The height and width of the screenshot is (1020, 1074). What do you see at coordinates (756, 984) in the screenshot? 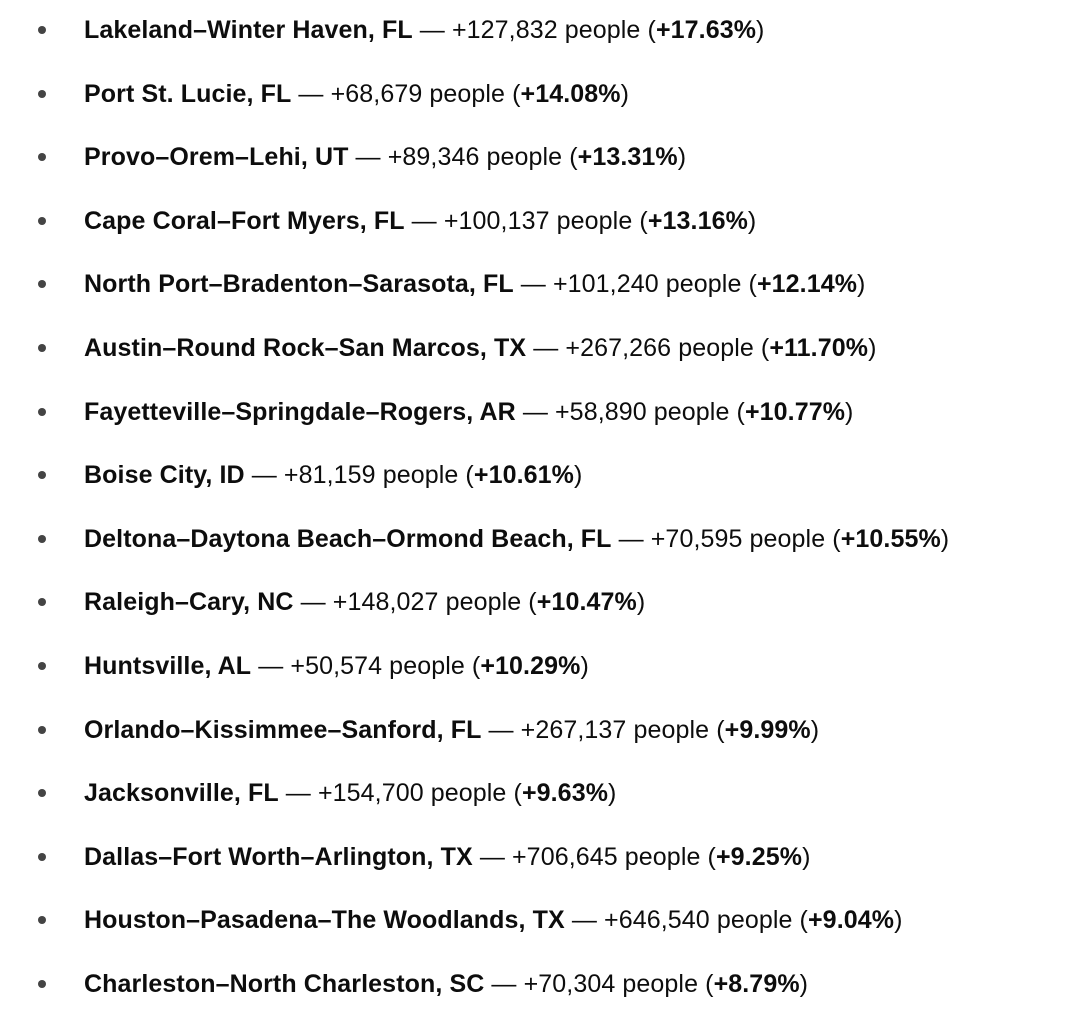
I see `growth-percent: +8.79%` at bounding box center [756, 984].